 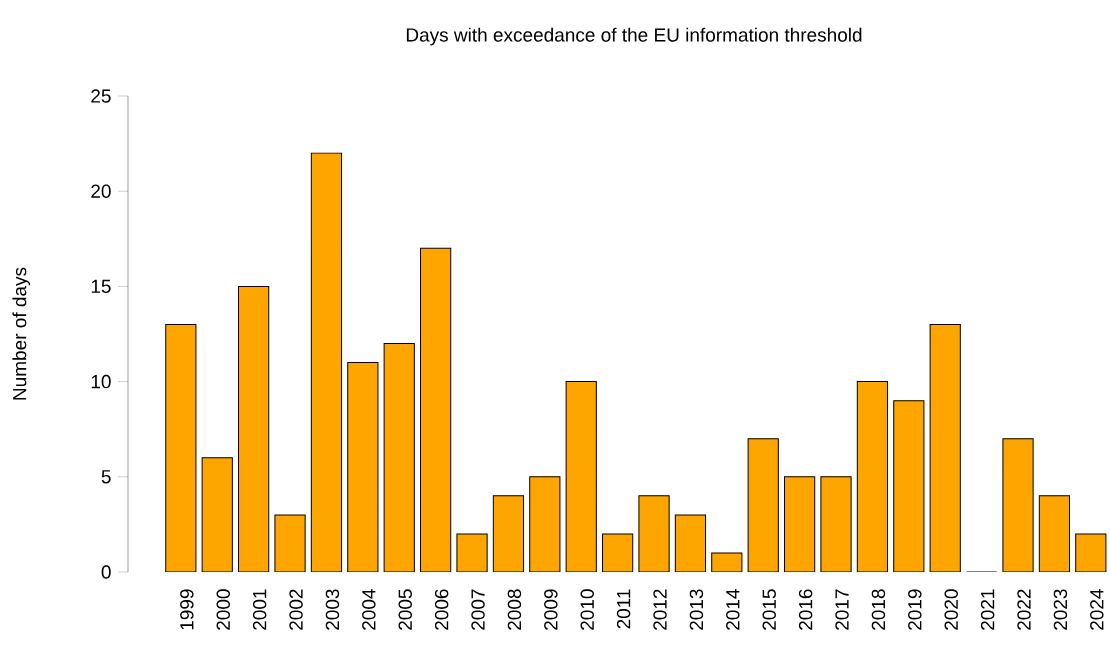 I want to click on x-tick-label: 2005, so click(x=405, y=609).